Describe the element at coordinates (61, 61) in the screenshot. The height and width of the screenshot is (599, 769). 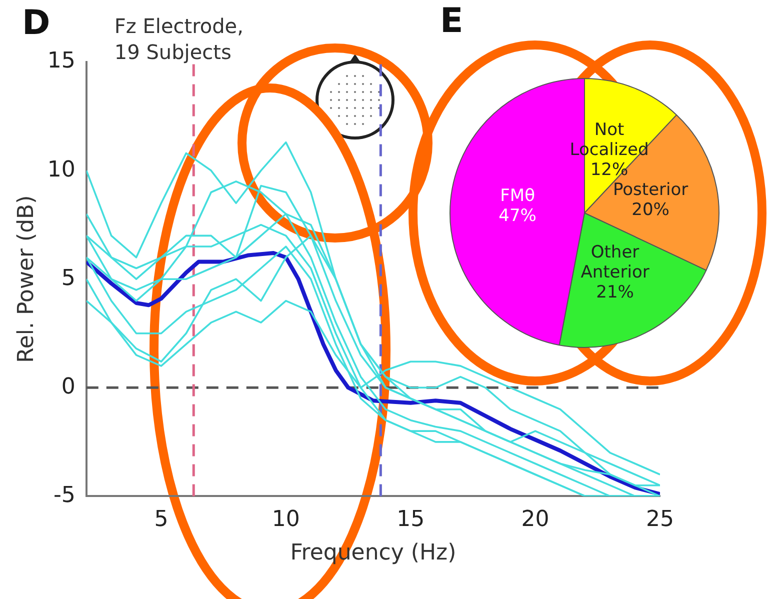
I see `y-tick-label: 15` at that location.